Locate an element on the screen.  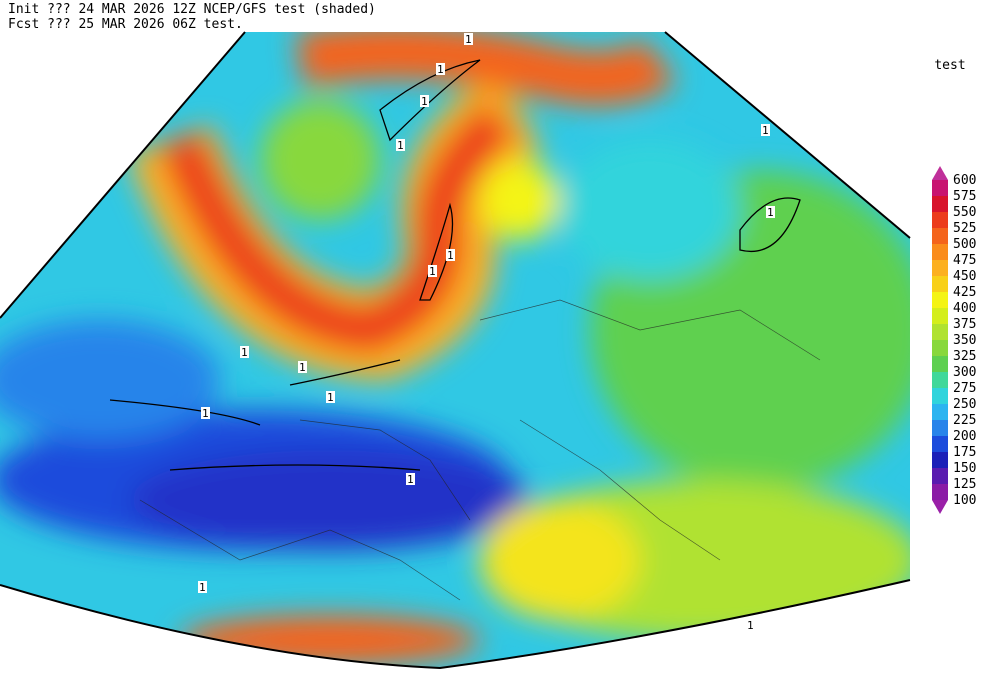
colorbar-label: 250 is located at coordinates (964, 404).